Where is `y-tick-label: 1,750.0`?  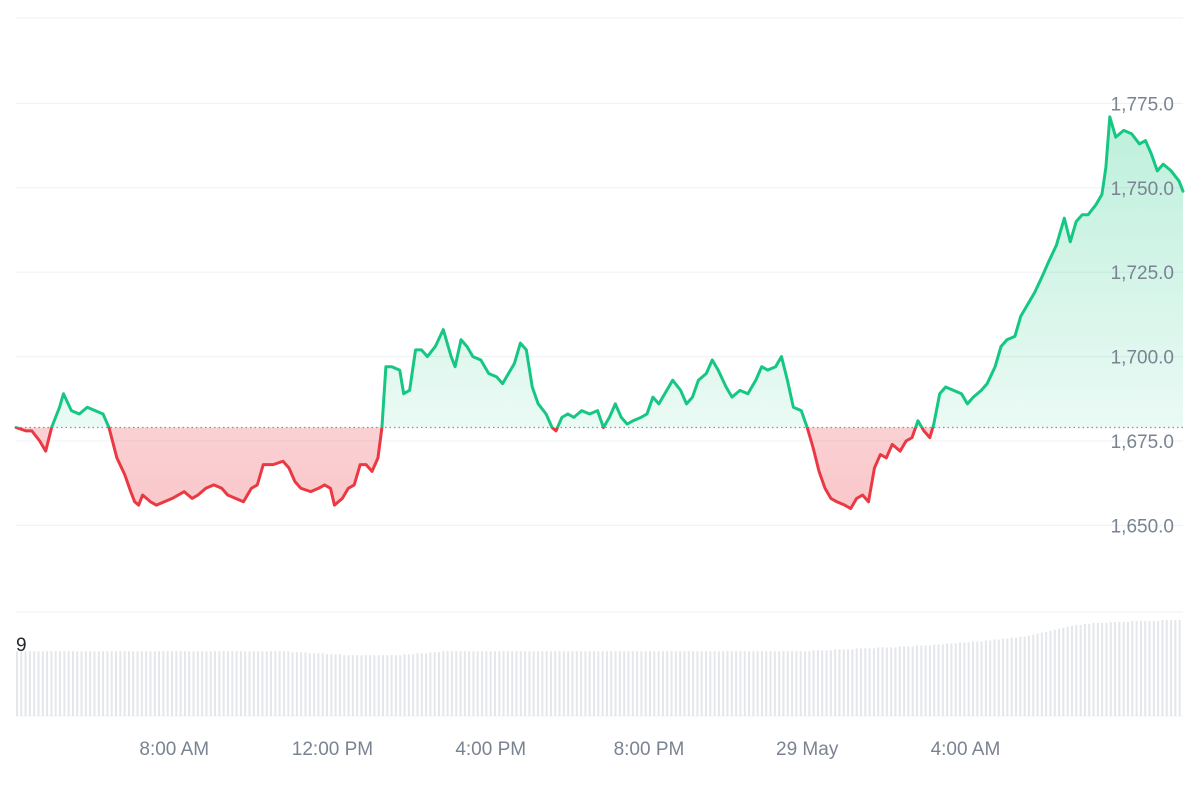 y-tick-label: 1,750.0 is located at coordinates (1142, 189).